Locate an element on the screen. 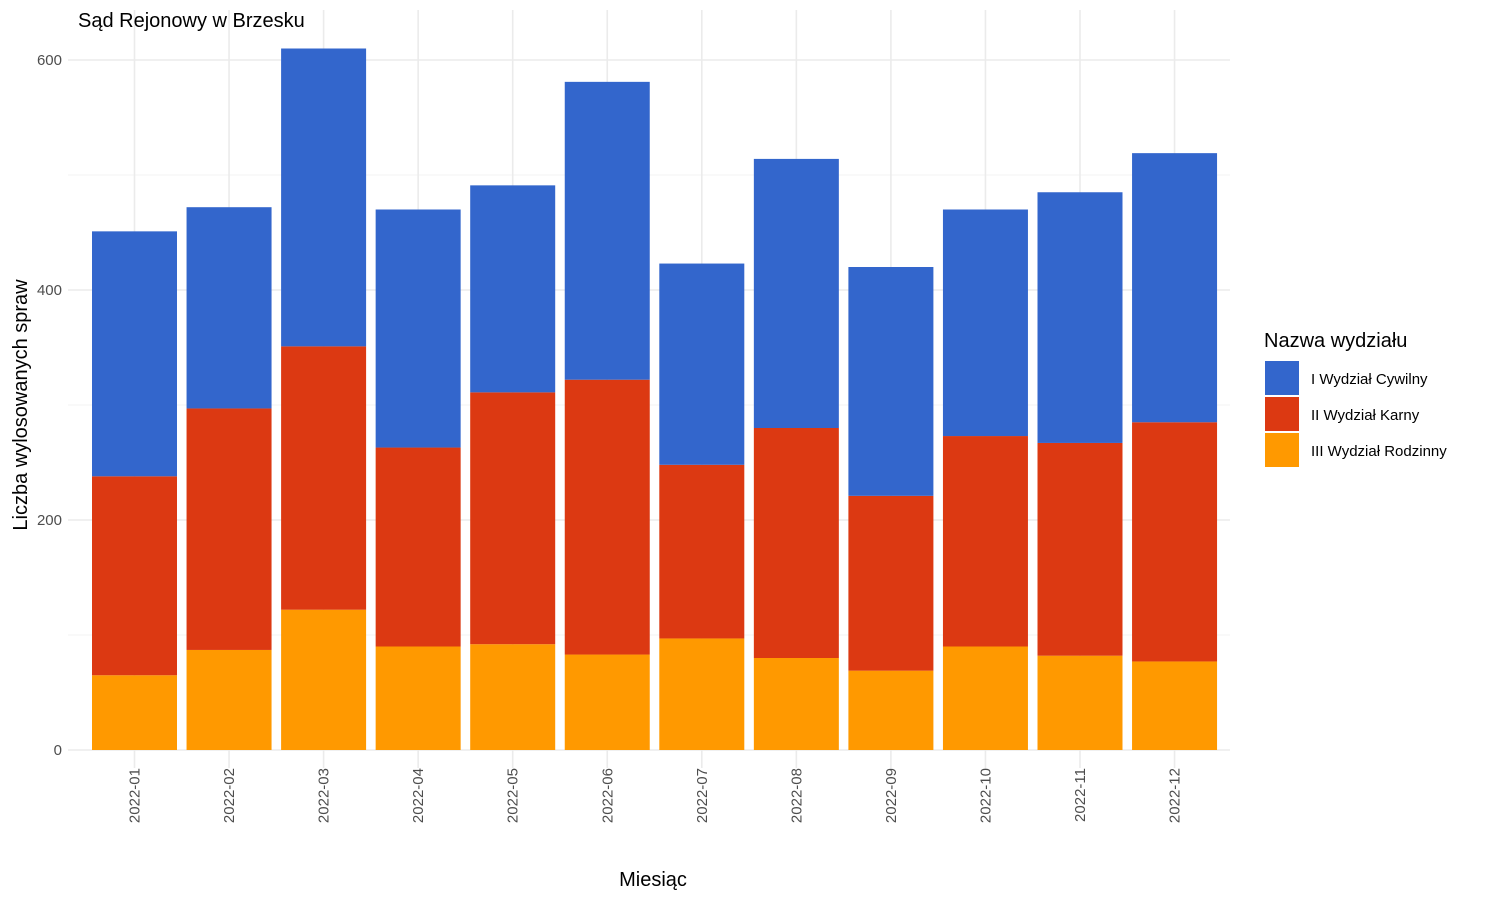 This screenshot has width=1500, height=900. x-tick-label: 2022-08 is located at coordinates (796, 795).